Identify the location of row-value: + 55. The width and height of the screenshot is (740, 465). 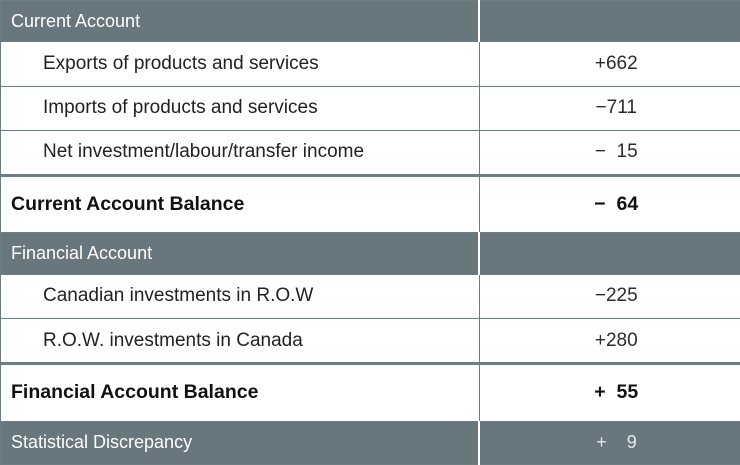
(609, 392).